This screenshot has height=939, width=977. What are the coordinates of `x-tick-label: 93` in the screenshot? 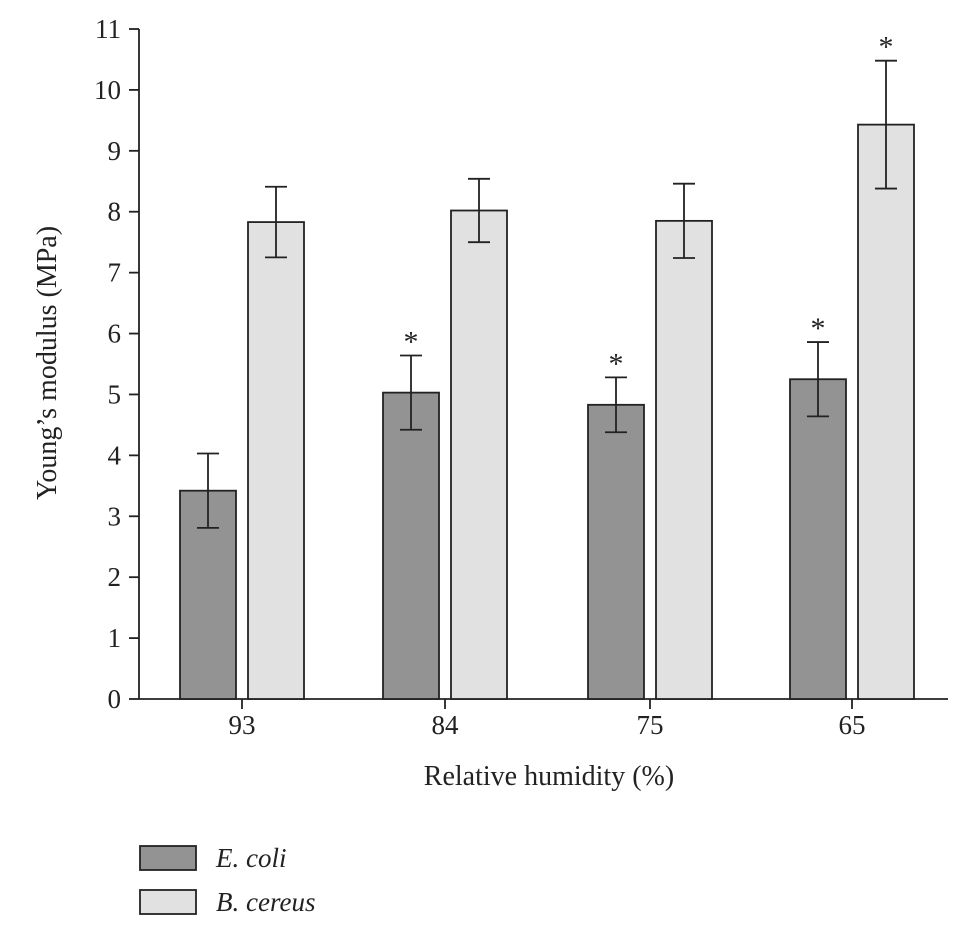 It's located at (242, 725).